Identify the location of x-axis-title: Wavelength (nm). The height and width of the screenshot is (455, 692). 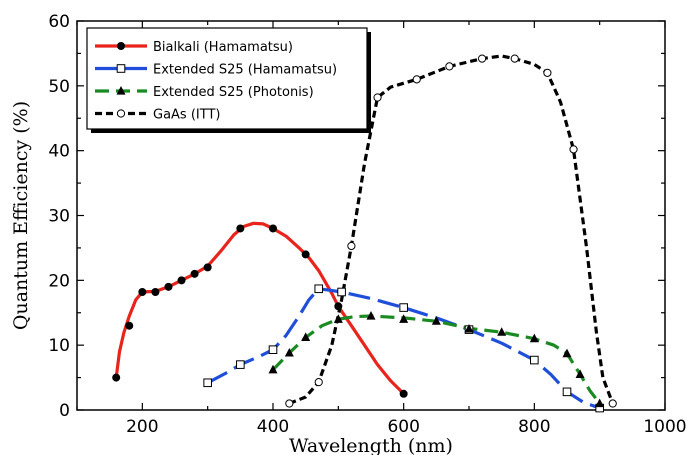
(371, 445).